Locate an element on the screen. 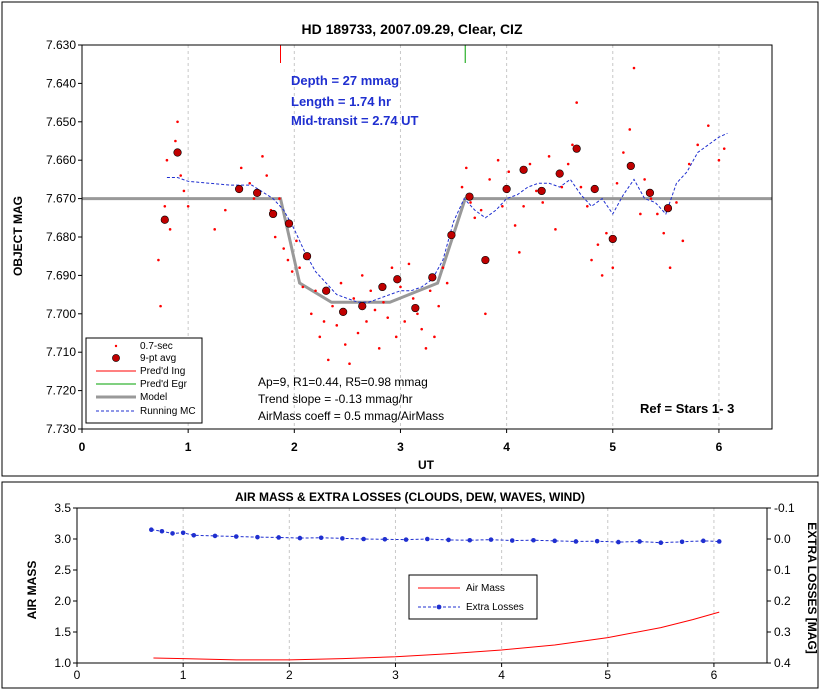 This screenshot has width=820, height=690. legend-swatch-losses-dot is located at coordinates (439, 607).